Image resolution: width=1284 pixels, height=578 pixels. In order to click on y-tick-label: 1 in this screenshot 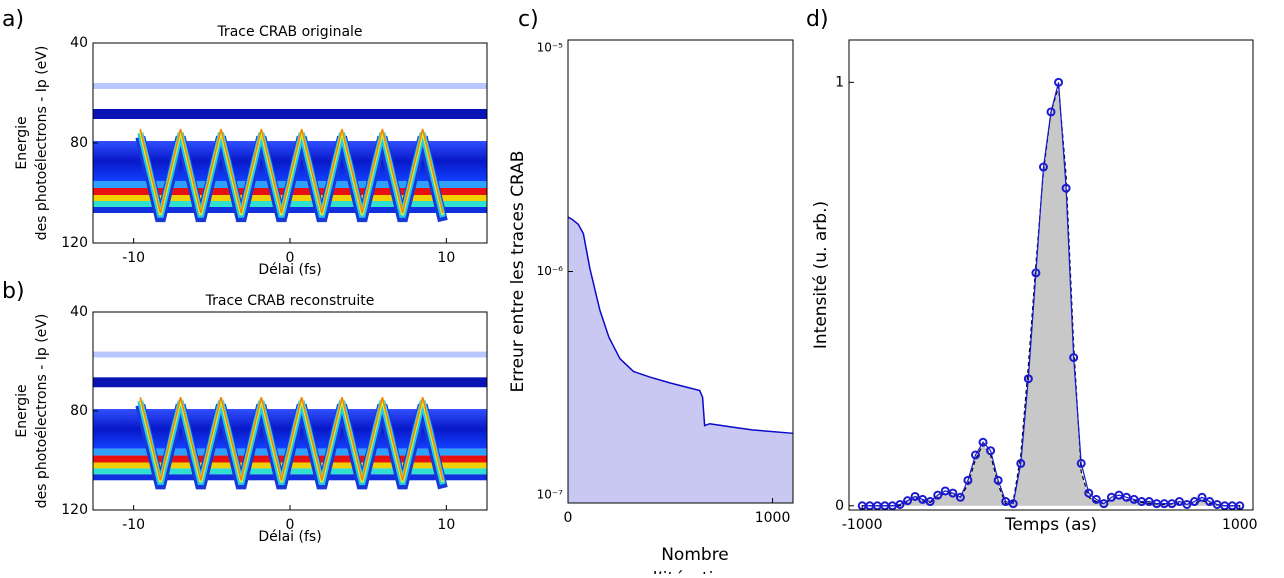, I will do `click(839, 82)`.